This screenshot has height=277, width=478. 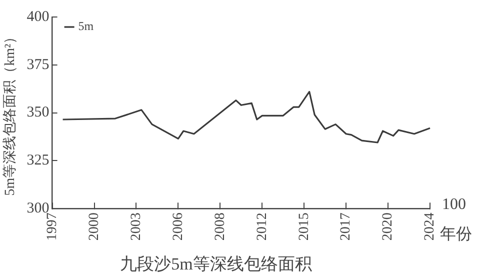 I want to click on x-tick-label: 2015, so click(x=304, y=226).